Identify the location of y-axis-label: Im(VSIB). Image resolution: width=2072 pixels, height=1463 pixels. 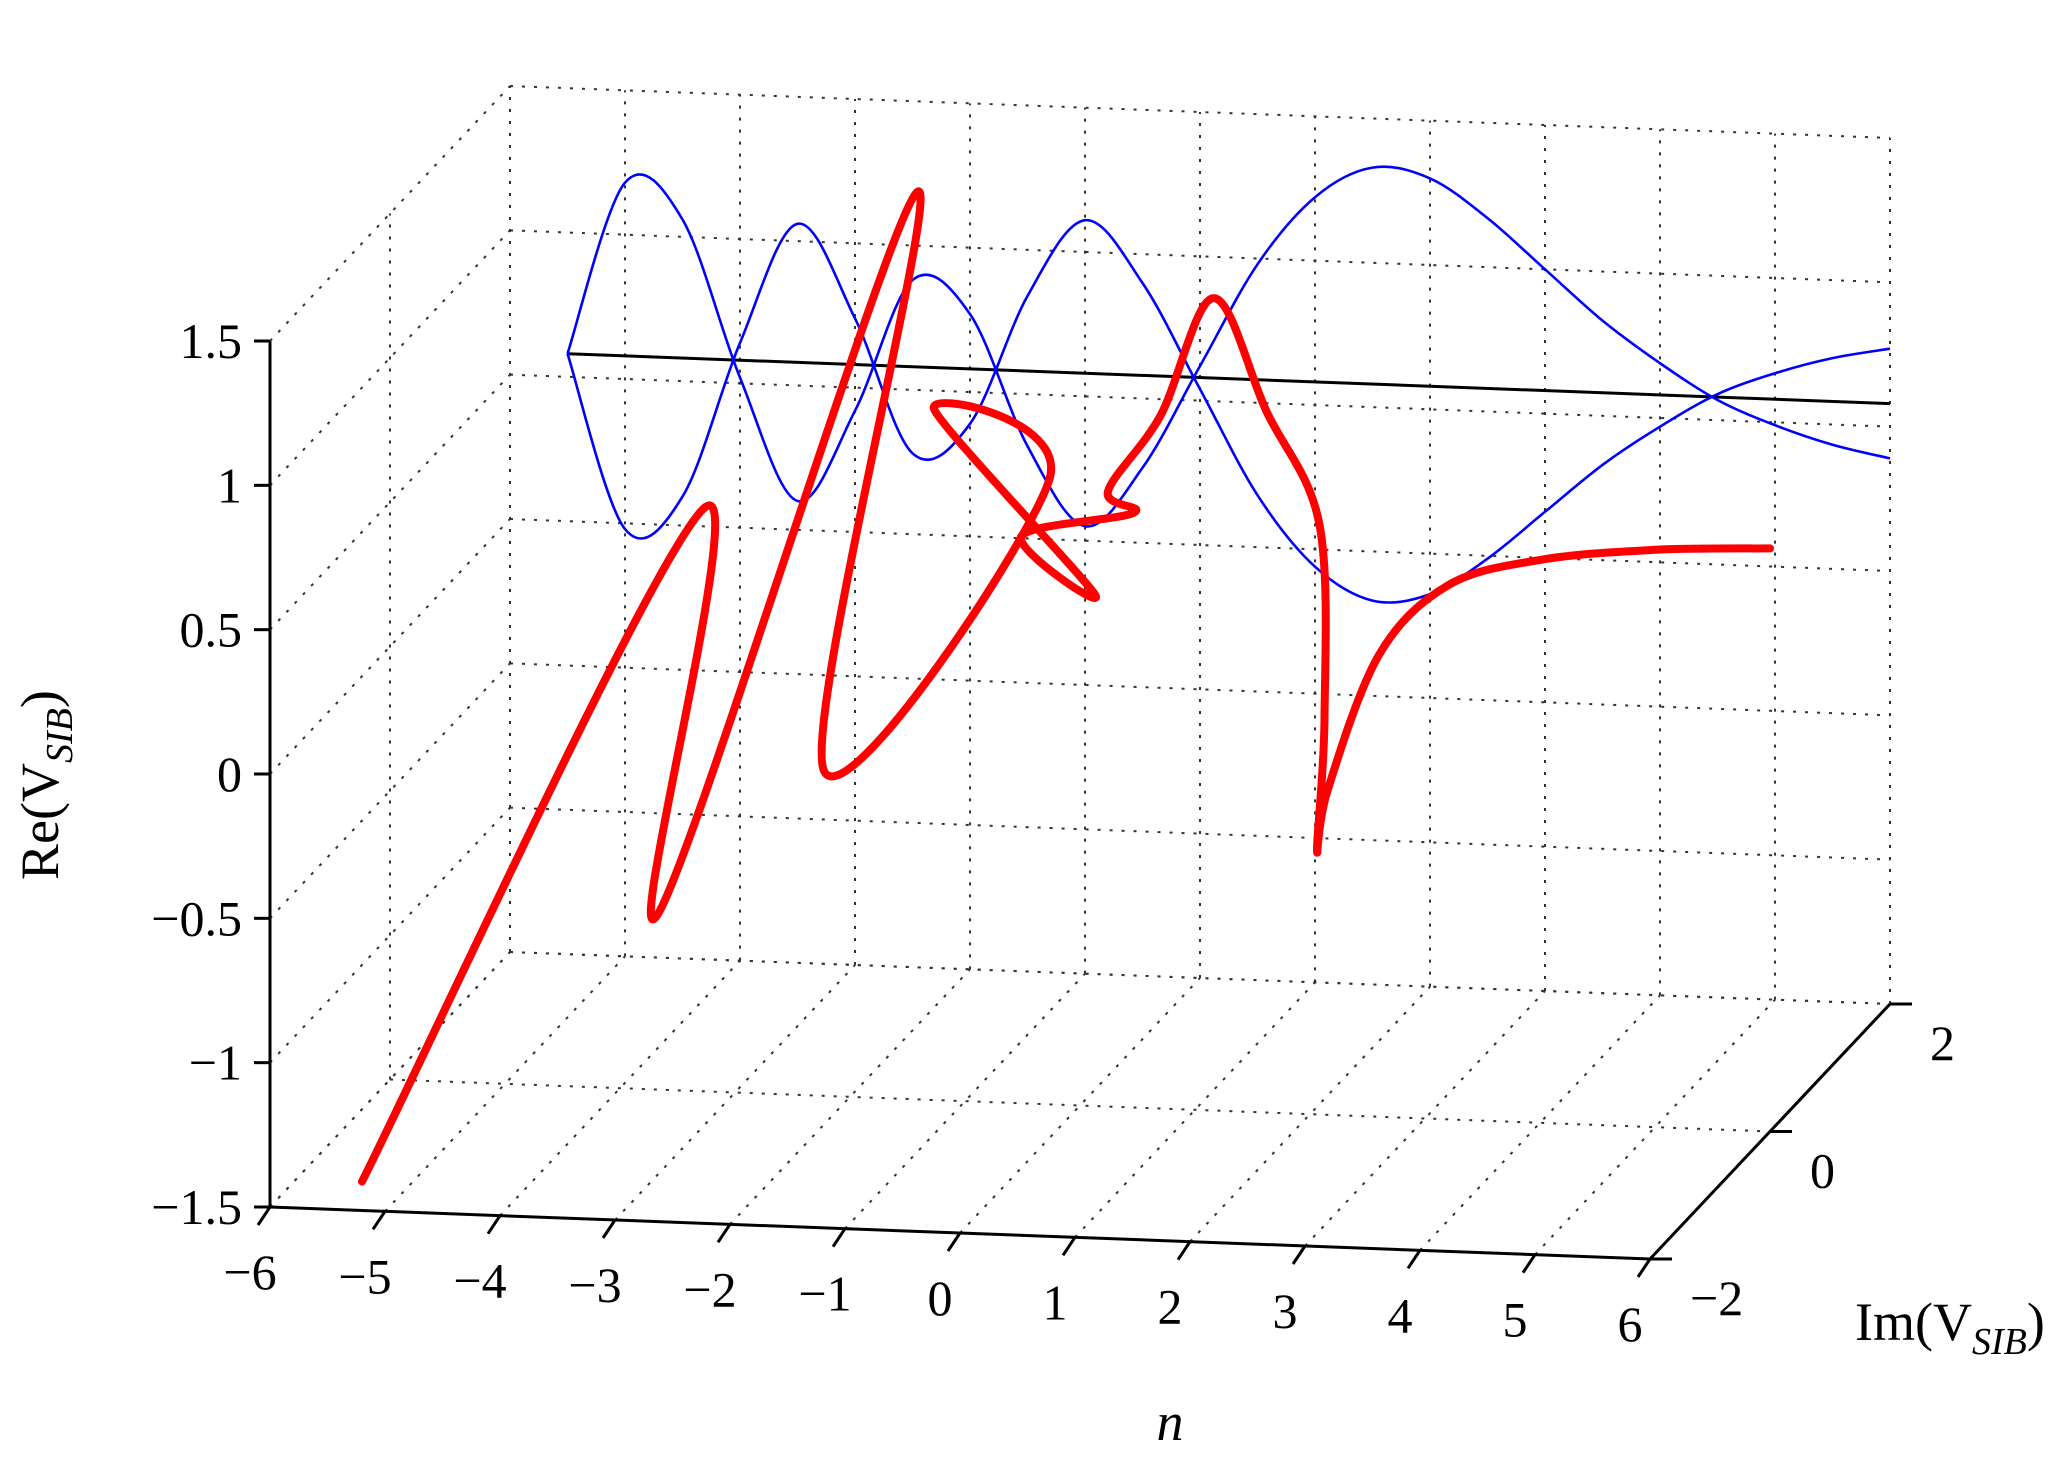
(1950, 1327).